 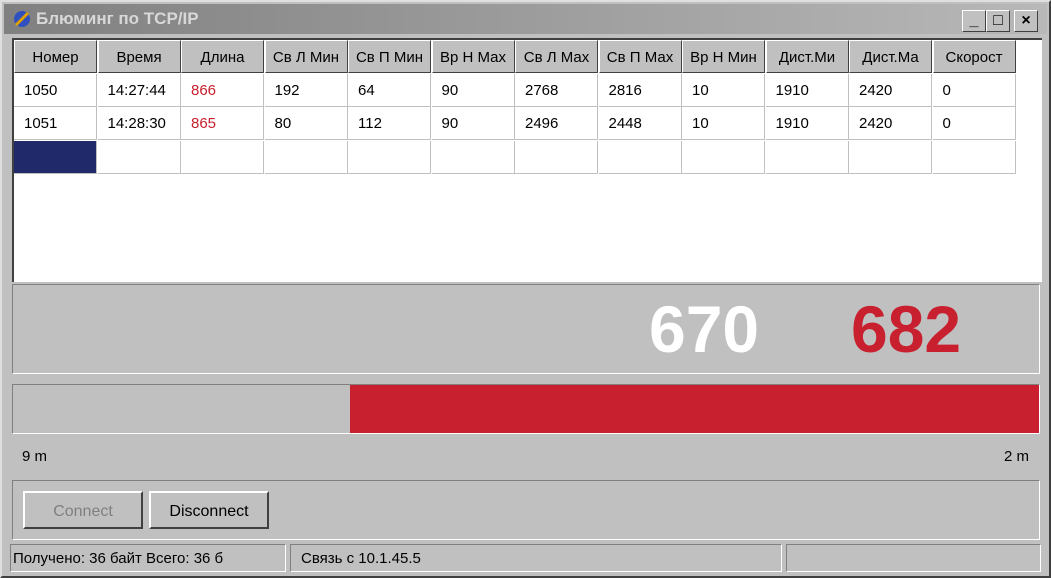 What do you see at coordinates (640, 56) in the screenshot?
I see `column-header: Св П Мах` at bounding box center [640, 56].